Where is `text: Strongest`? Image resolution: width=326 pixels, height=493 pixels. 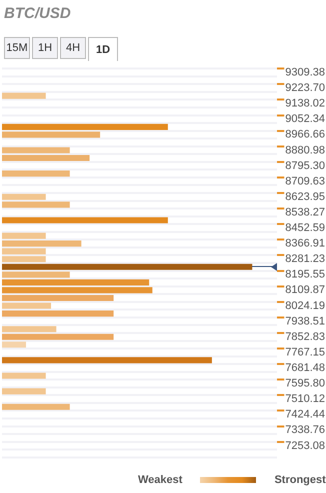
text: Strongest is located at coordinates (300, 480).